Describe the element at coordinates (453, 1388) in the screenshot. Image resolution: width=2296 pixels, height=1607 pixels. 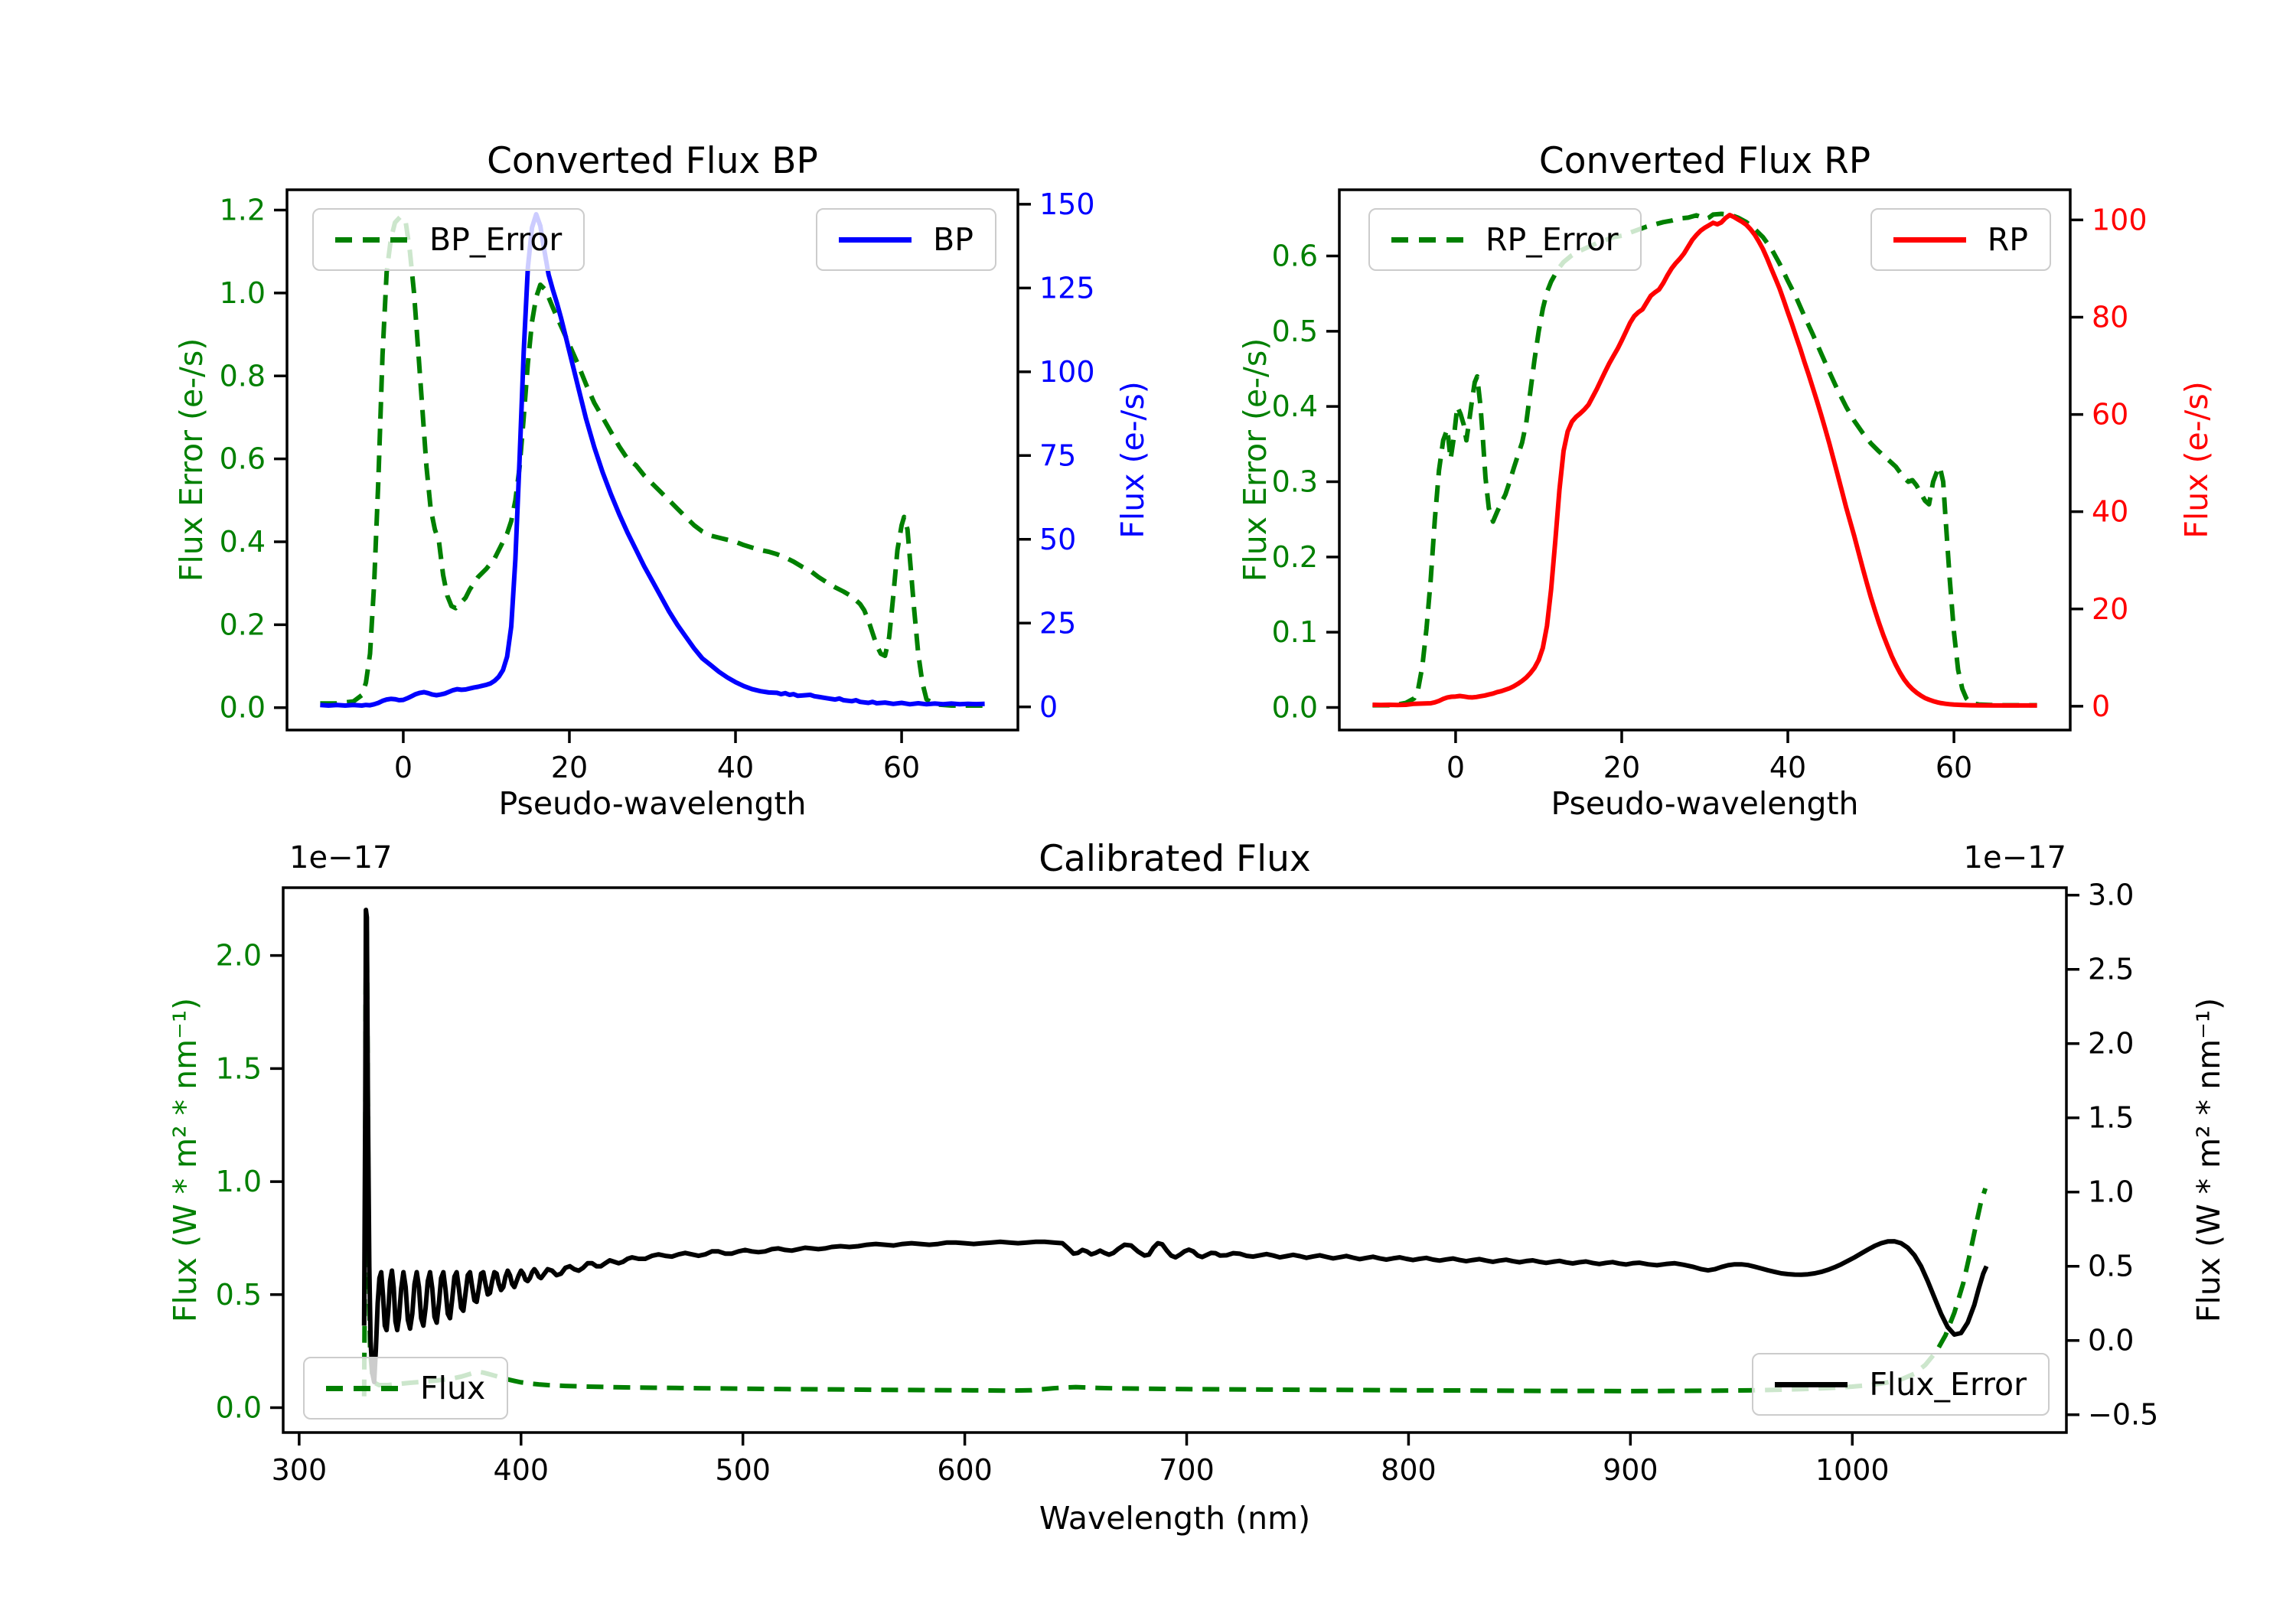
I see `legend-flux-label: Flux` at that location.